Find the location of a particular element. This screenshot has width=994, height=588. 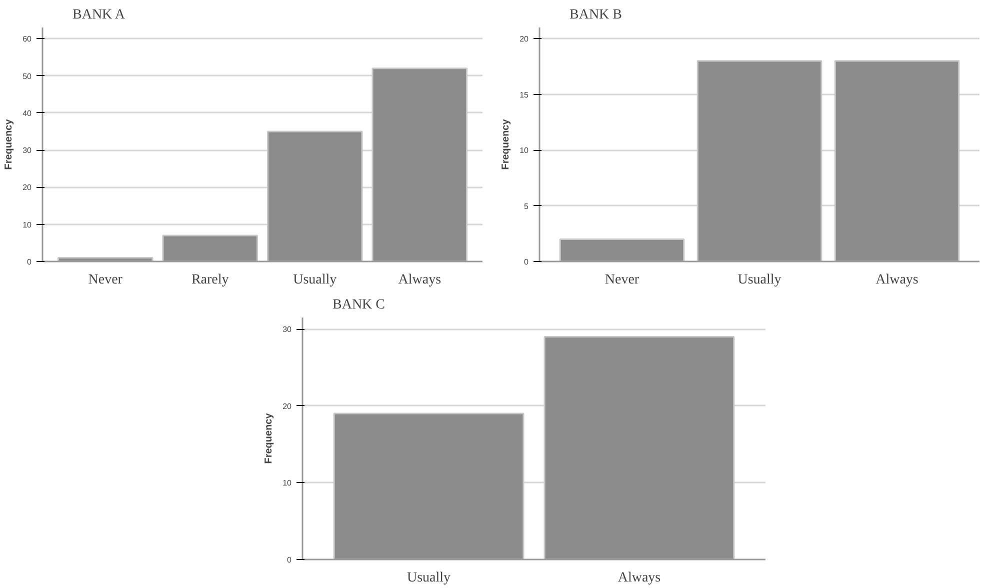

chart-title: BANK C is located at coordinates (359, 305).